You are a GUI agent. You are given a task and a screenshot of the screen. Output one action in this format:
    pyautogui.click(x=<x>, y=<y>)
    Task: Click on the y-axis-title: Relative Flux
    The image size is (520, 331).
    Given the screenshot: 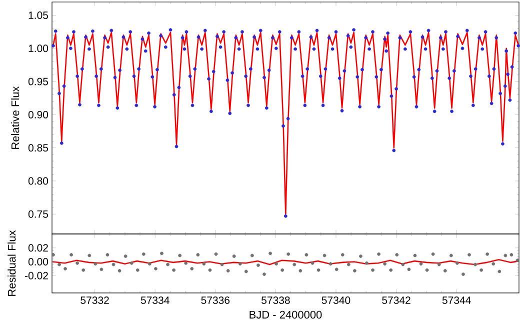 What is the action you would take?
    pyautogui.click(x=15, y=117)
    